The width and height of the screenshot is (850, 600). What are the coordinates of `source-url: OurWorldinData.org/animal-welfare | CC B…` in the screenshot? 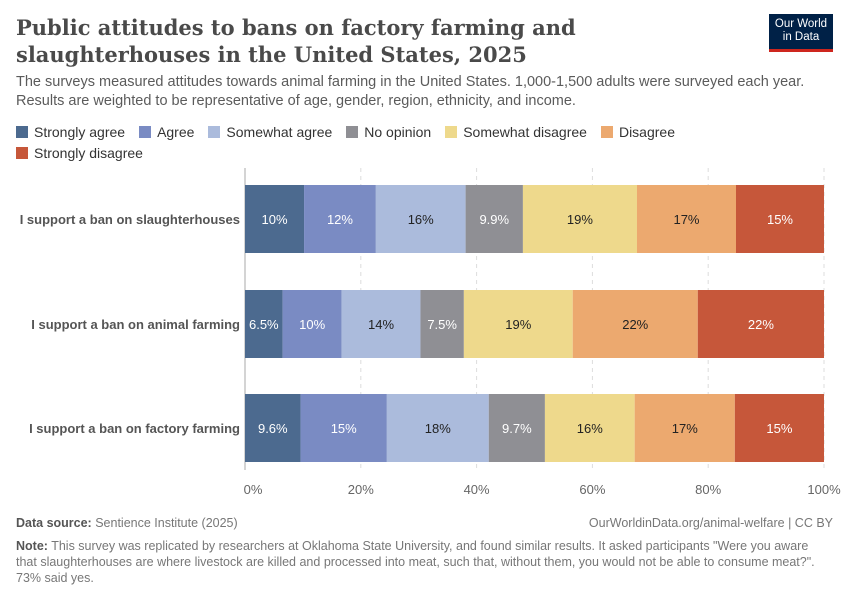 It's located at (710, 523).